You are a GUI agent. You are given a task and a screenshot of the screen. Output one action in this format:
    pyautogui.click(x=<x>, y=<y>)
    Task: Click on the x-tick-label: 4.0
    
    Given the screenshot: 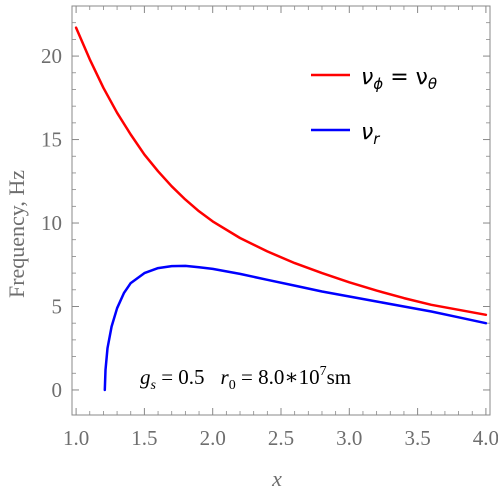 What is the action you would take?
    pyautogui.click(x=485, y=438)
    